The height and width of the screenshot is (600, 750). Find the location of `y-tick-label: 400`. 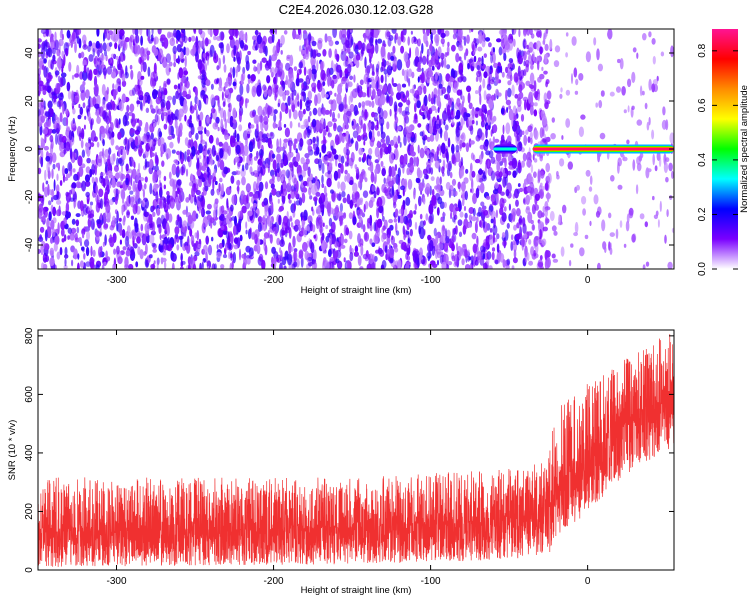

y-tick-label: 400 is located at coordinates (29, 452).